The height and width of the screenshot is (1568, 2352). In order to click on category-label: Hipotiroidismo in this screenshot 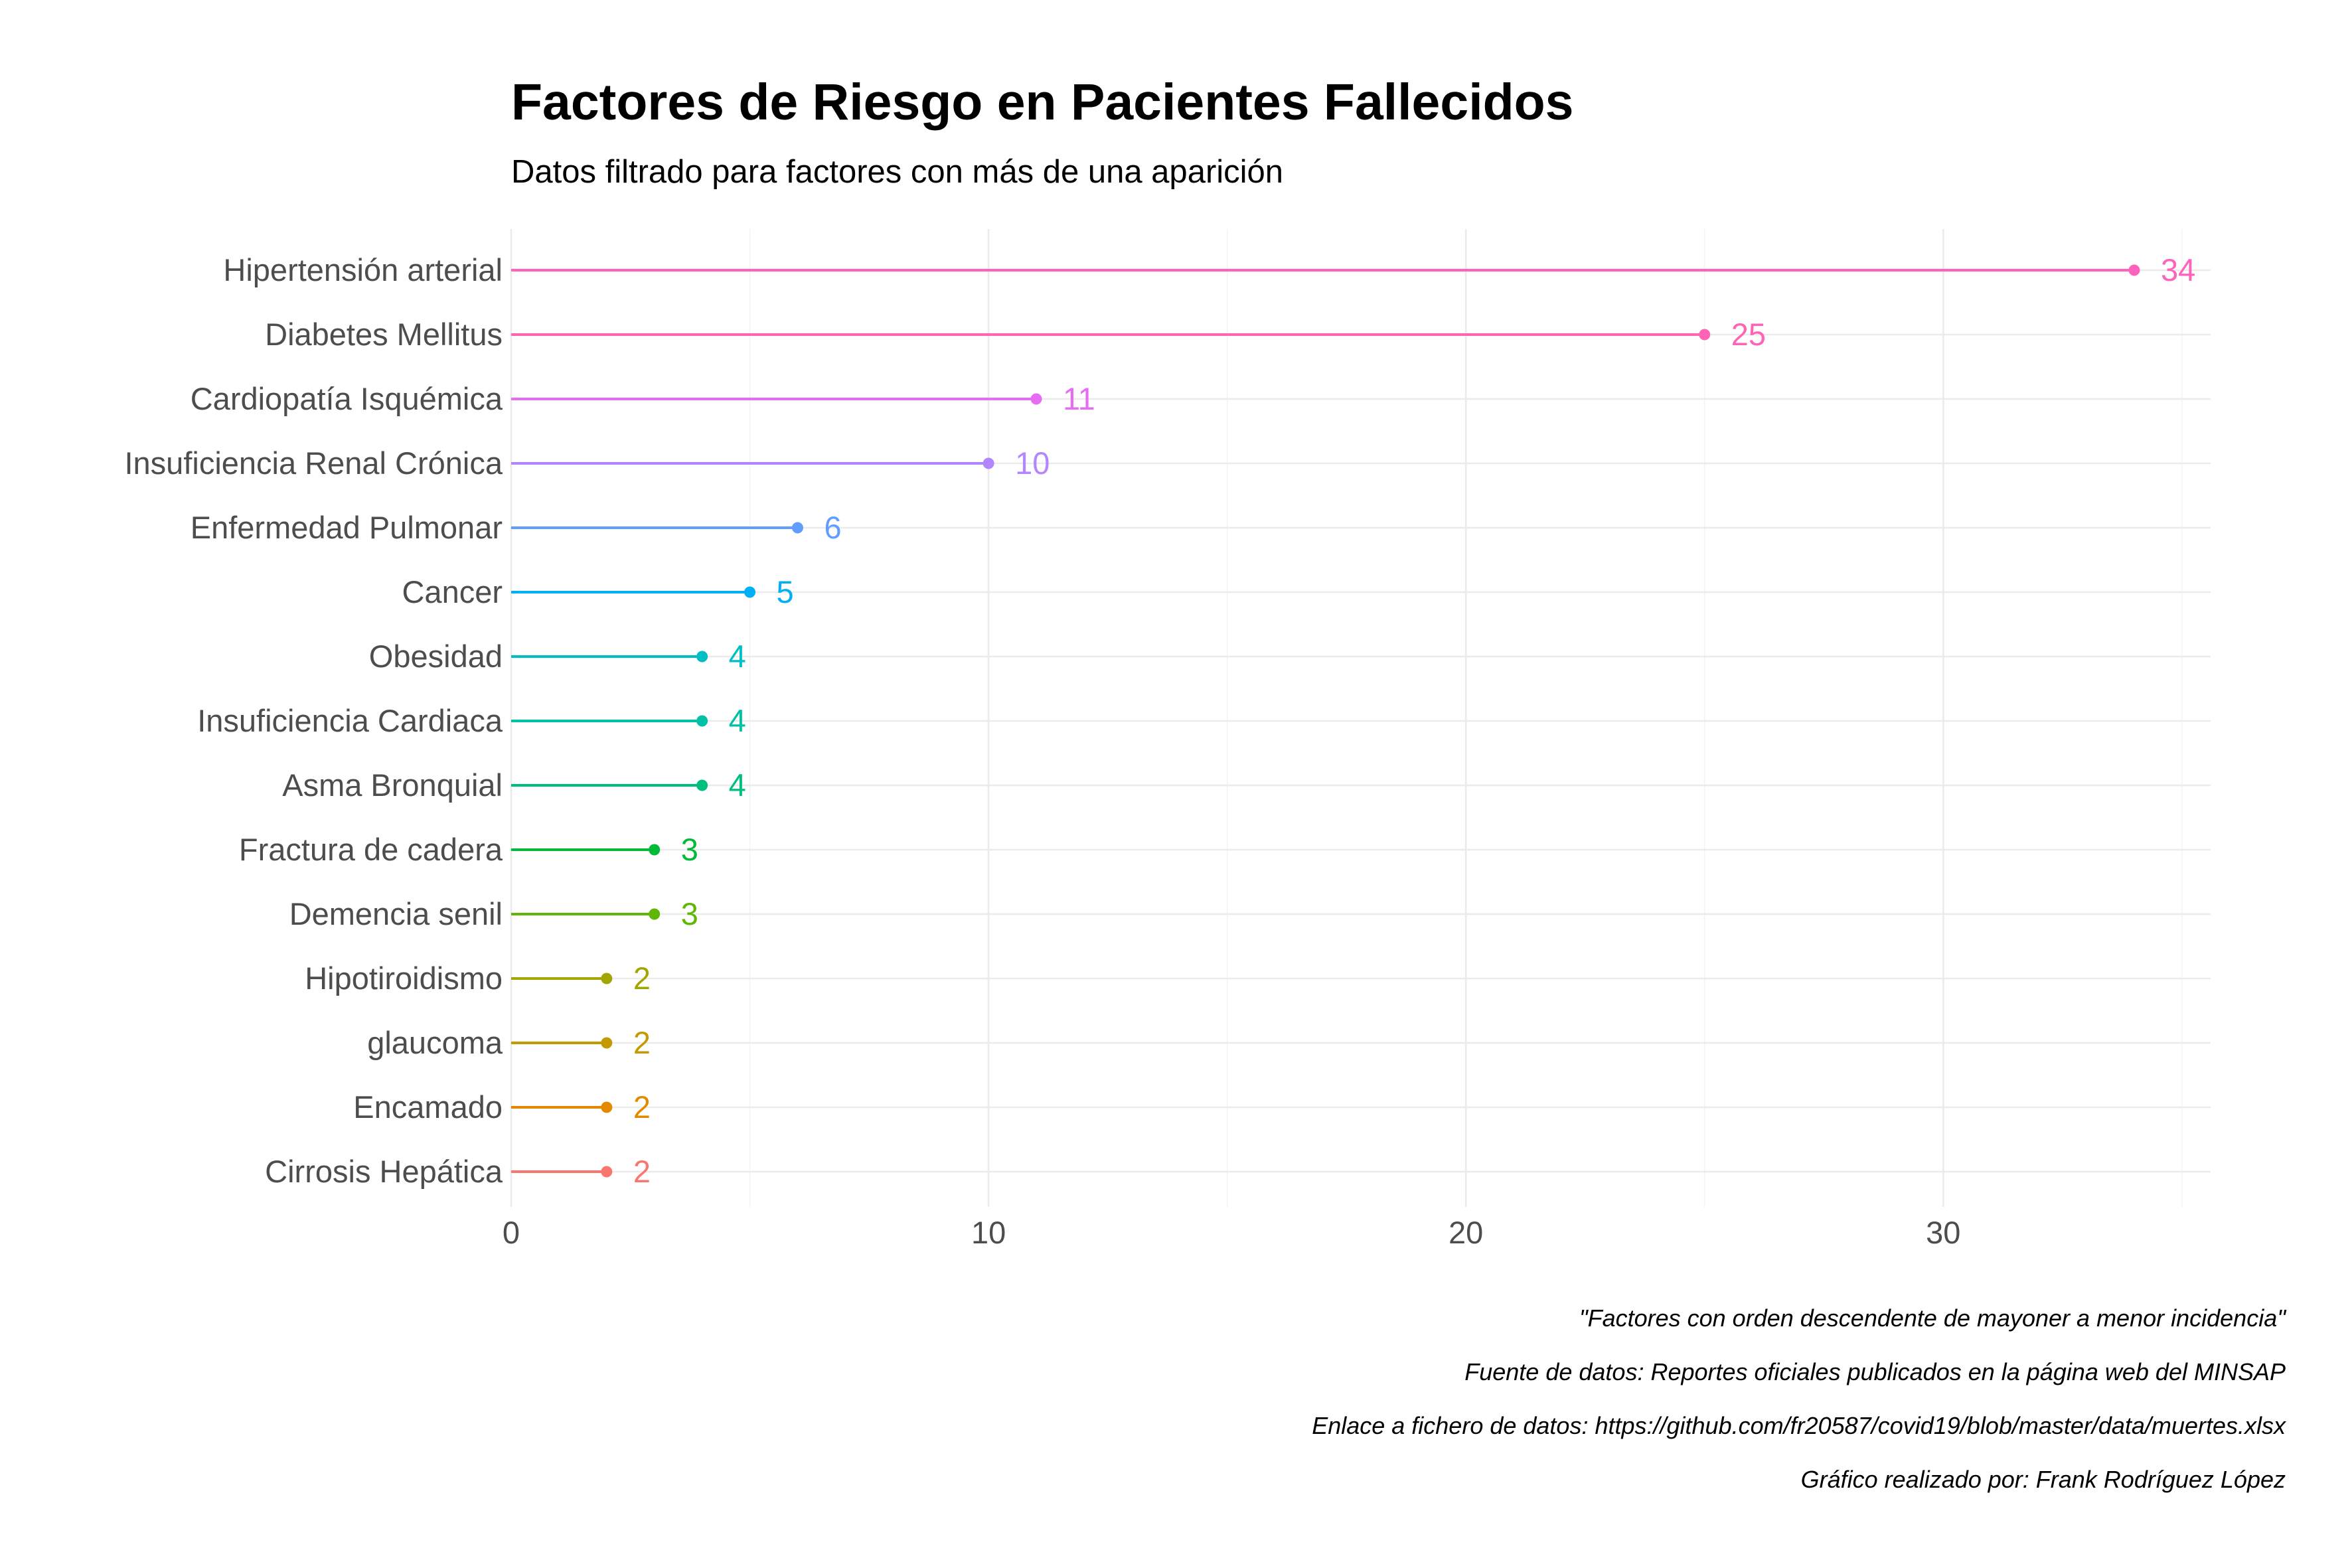, I will do `click(404, 978)`.